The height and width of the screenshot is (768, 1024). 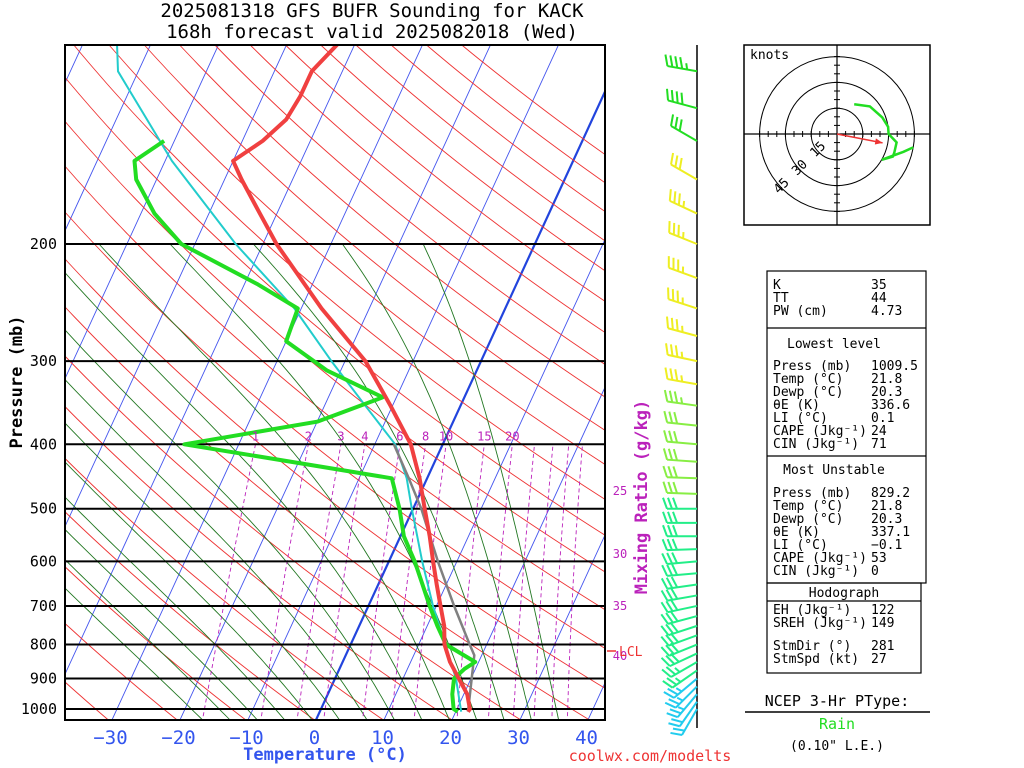 I want to click on hodograph-trace, so click(x=884, y=132).